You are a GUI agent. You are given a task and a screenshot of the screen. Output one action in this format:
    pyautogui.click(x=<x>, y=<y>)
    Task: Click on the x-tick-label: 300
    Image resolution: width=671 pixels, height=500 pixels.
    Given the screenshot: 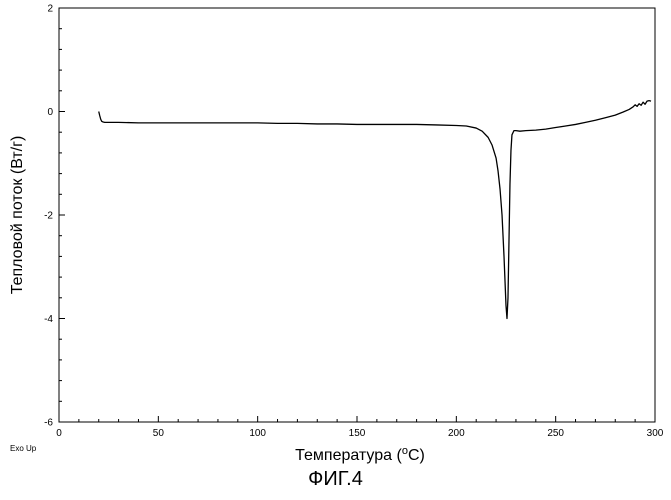 What is the action you would take?
    pyautogui.click(x=655, y=433)
    